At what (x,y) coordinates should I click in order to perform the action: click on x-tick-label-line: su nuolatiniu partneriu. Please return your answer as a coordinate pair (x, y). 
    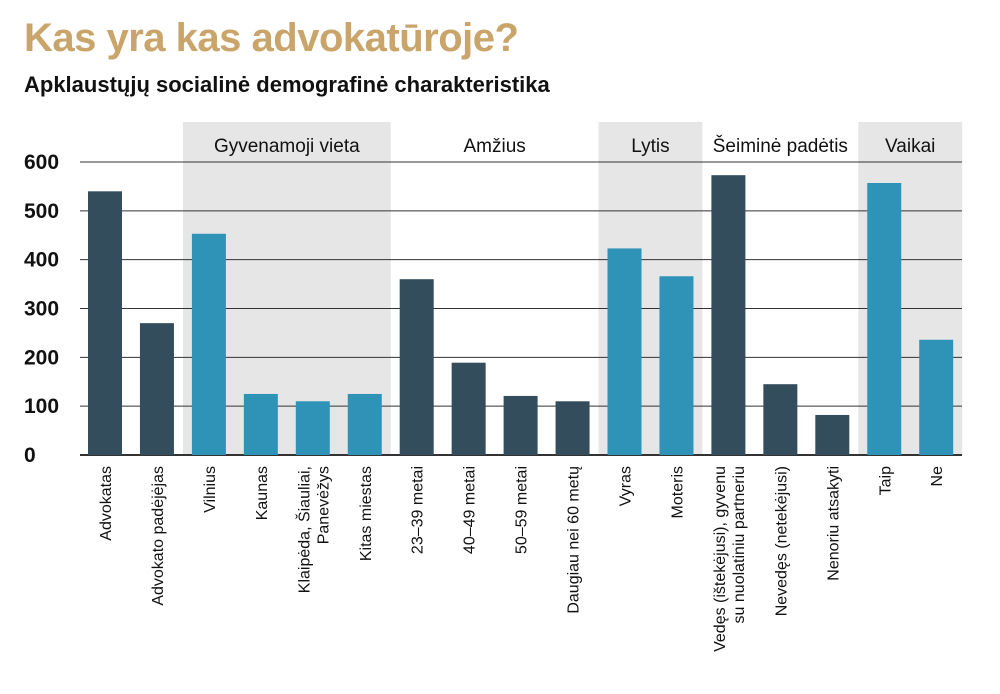
    Looking at the image, I should click on (739, 544).